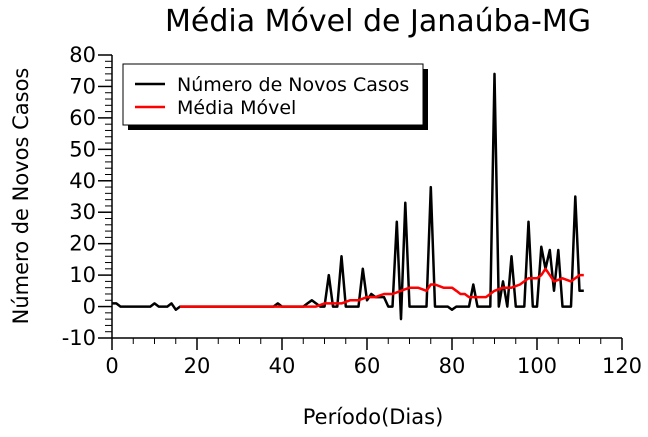 Image resolution: width=648 pixels, height=437 pixels. Describe the element at coordinates (82, 275) in the screenshot. I see `y-tick-label: 10` at that location.